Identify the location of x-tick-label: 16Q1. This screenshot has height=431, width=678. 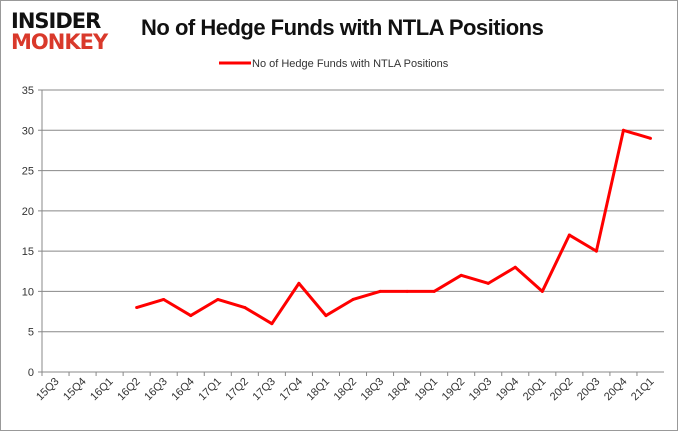
(102, 390).